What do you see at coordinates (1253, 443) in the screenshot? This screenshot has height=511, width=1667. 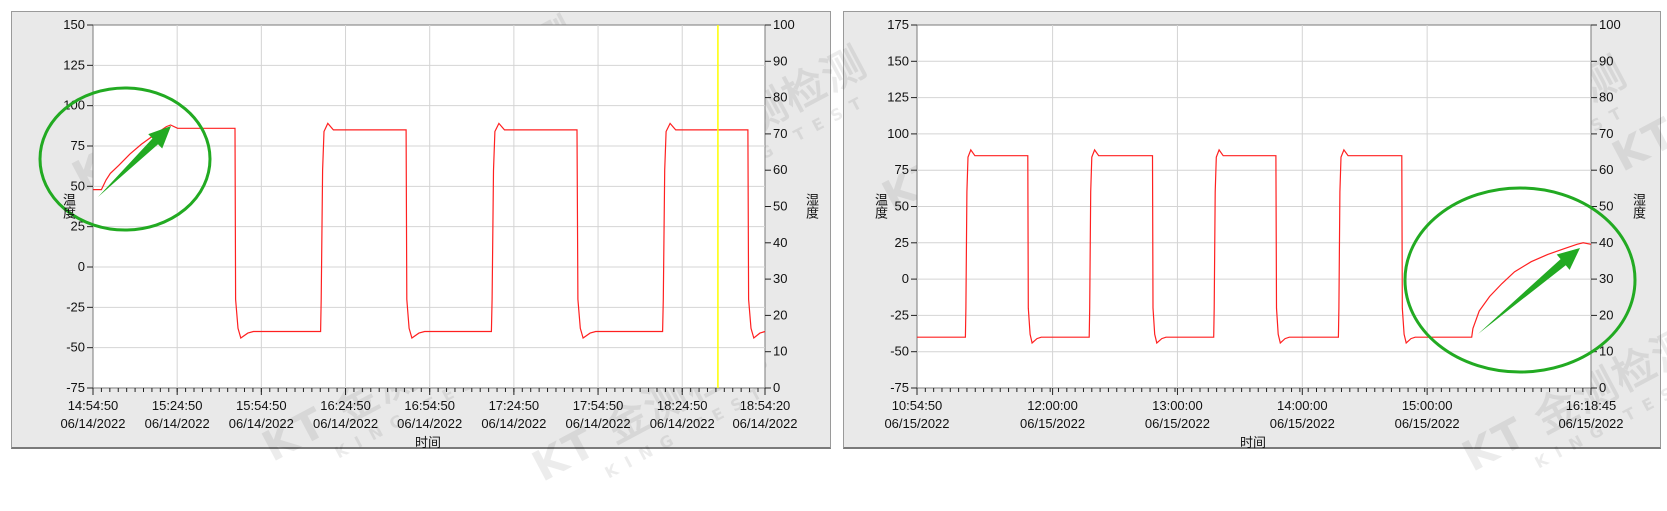 I see `right-chart-xlabel: 时间` at bounding box center [1253, 443].